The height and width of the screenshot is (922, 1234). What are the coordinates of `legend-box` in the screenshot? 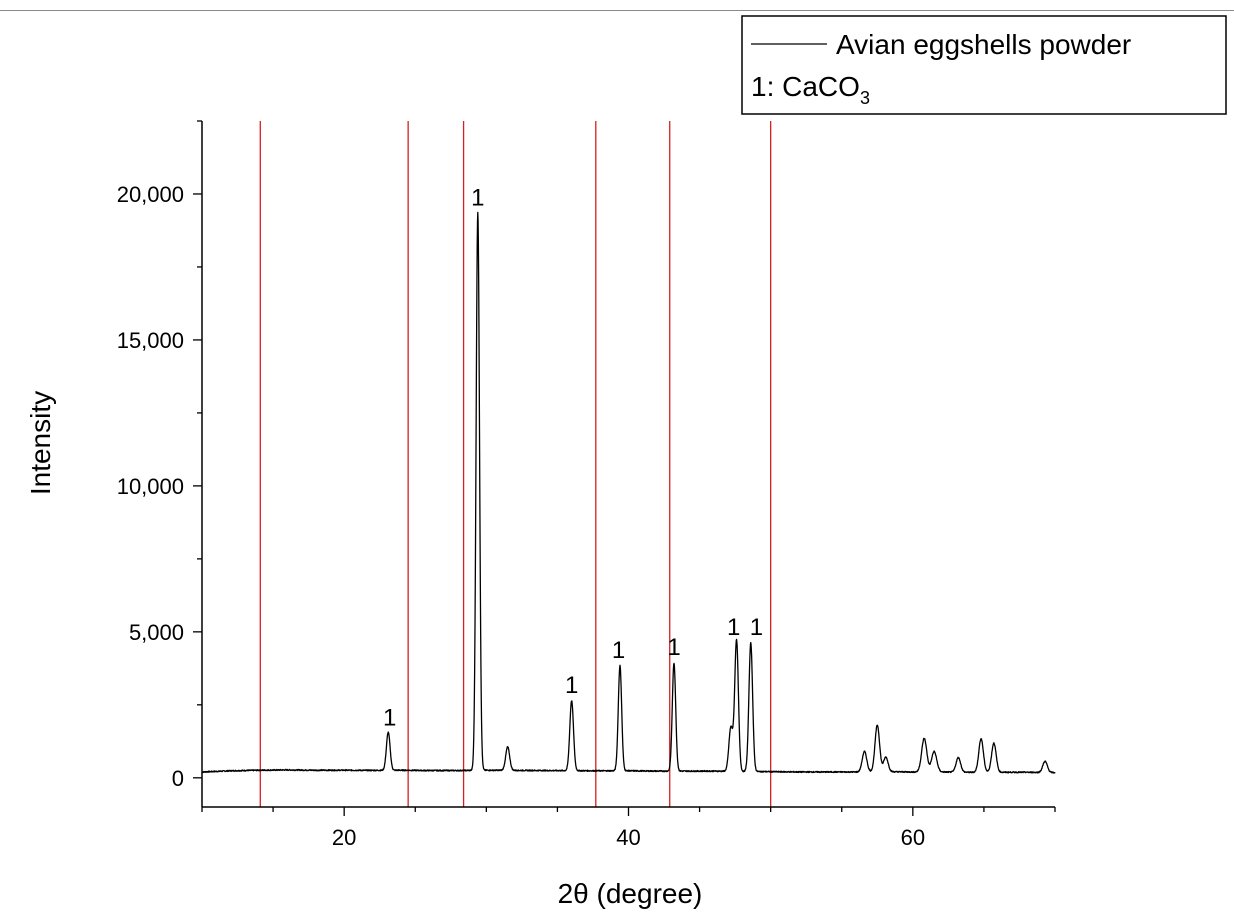 It's located at (984, 65).